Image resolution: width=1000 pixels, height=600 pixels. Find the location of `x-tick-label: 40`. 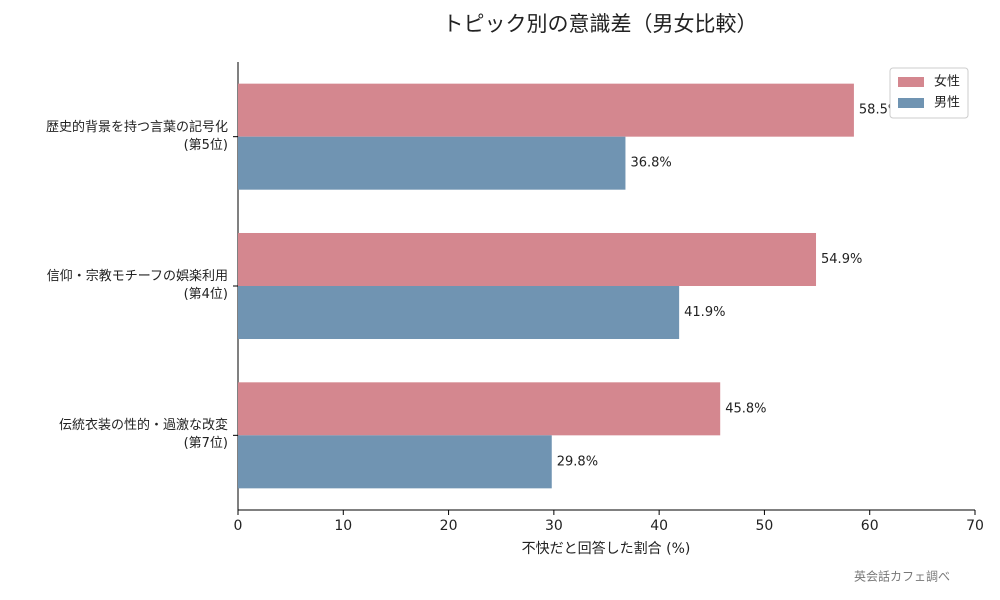

x-tick-label: 40 is located at coordinates (659, 526).